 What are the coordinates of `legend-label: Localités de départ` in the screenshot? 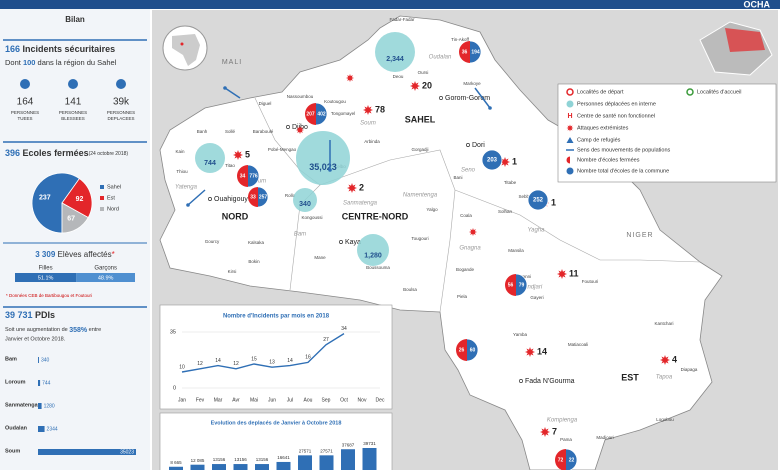 It's located at (600, 92).